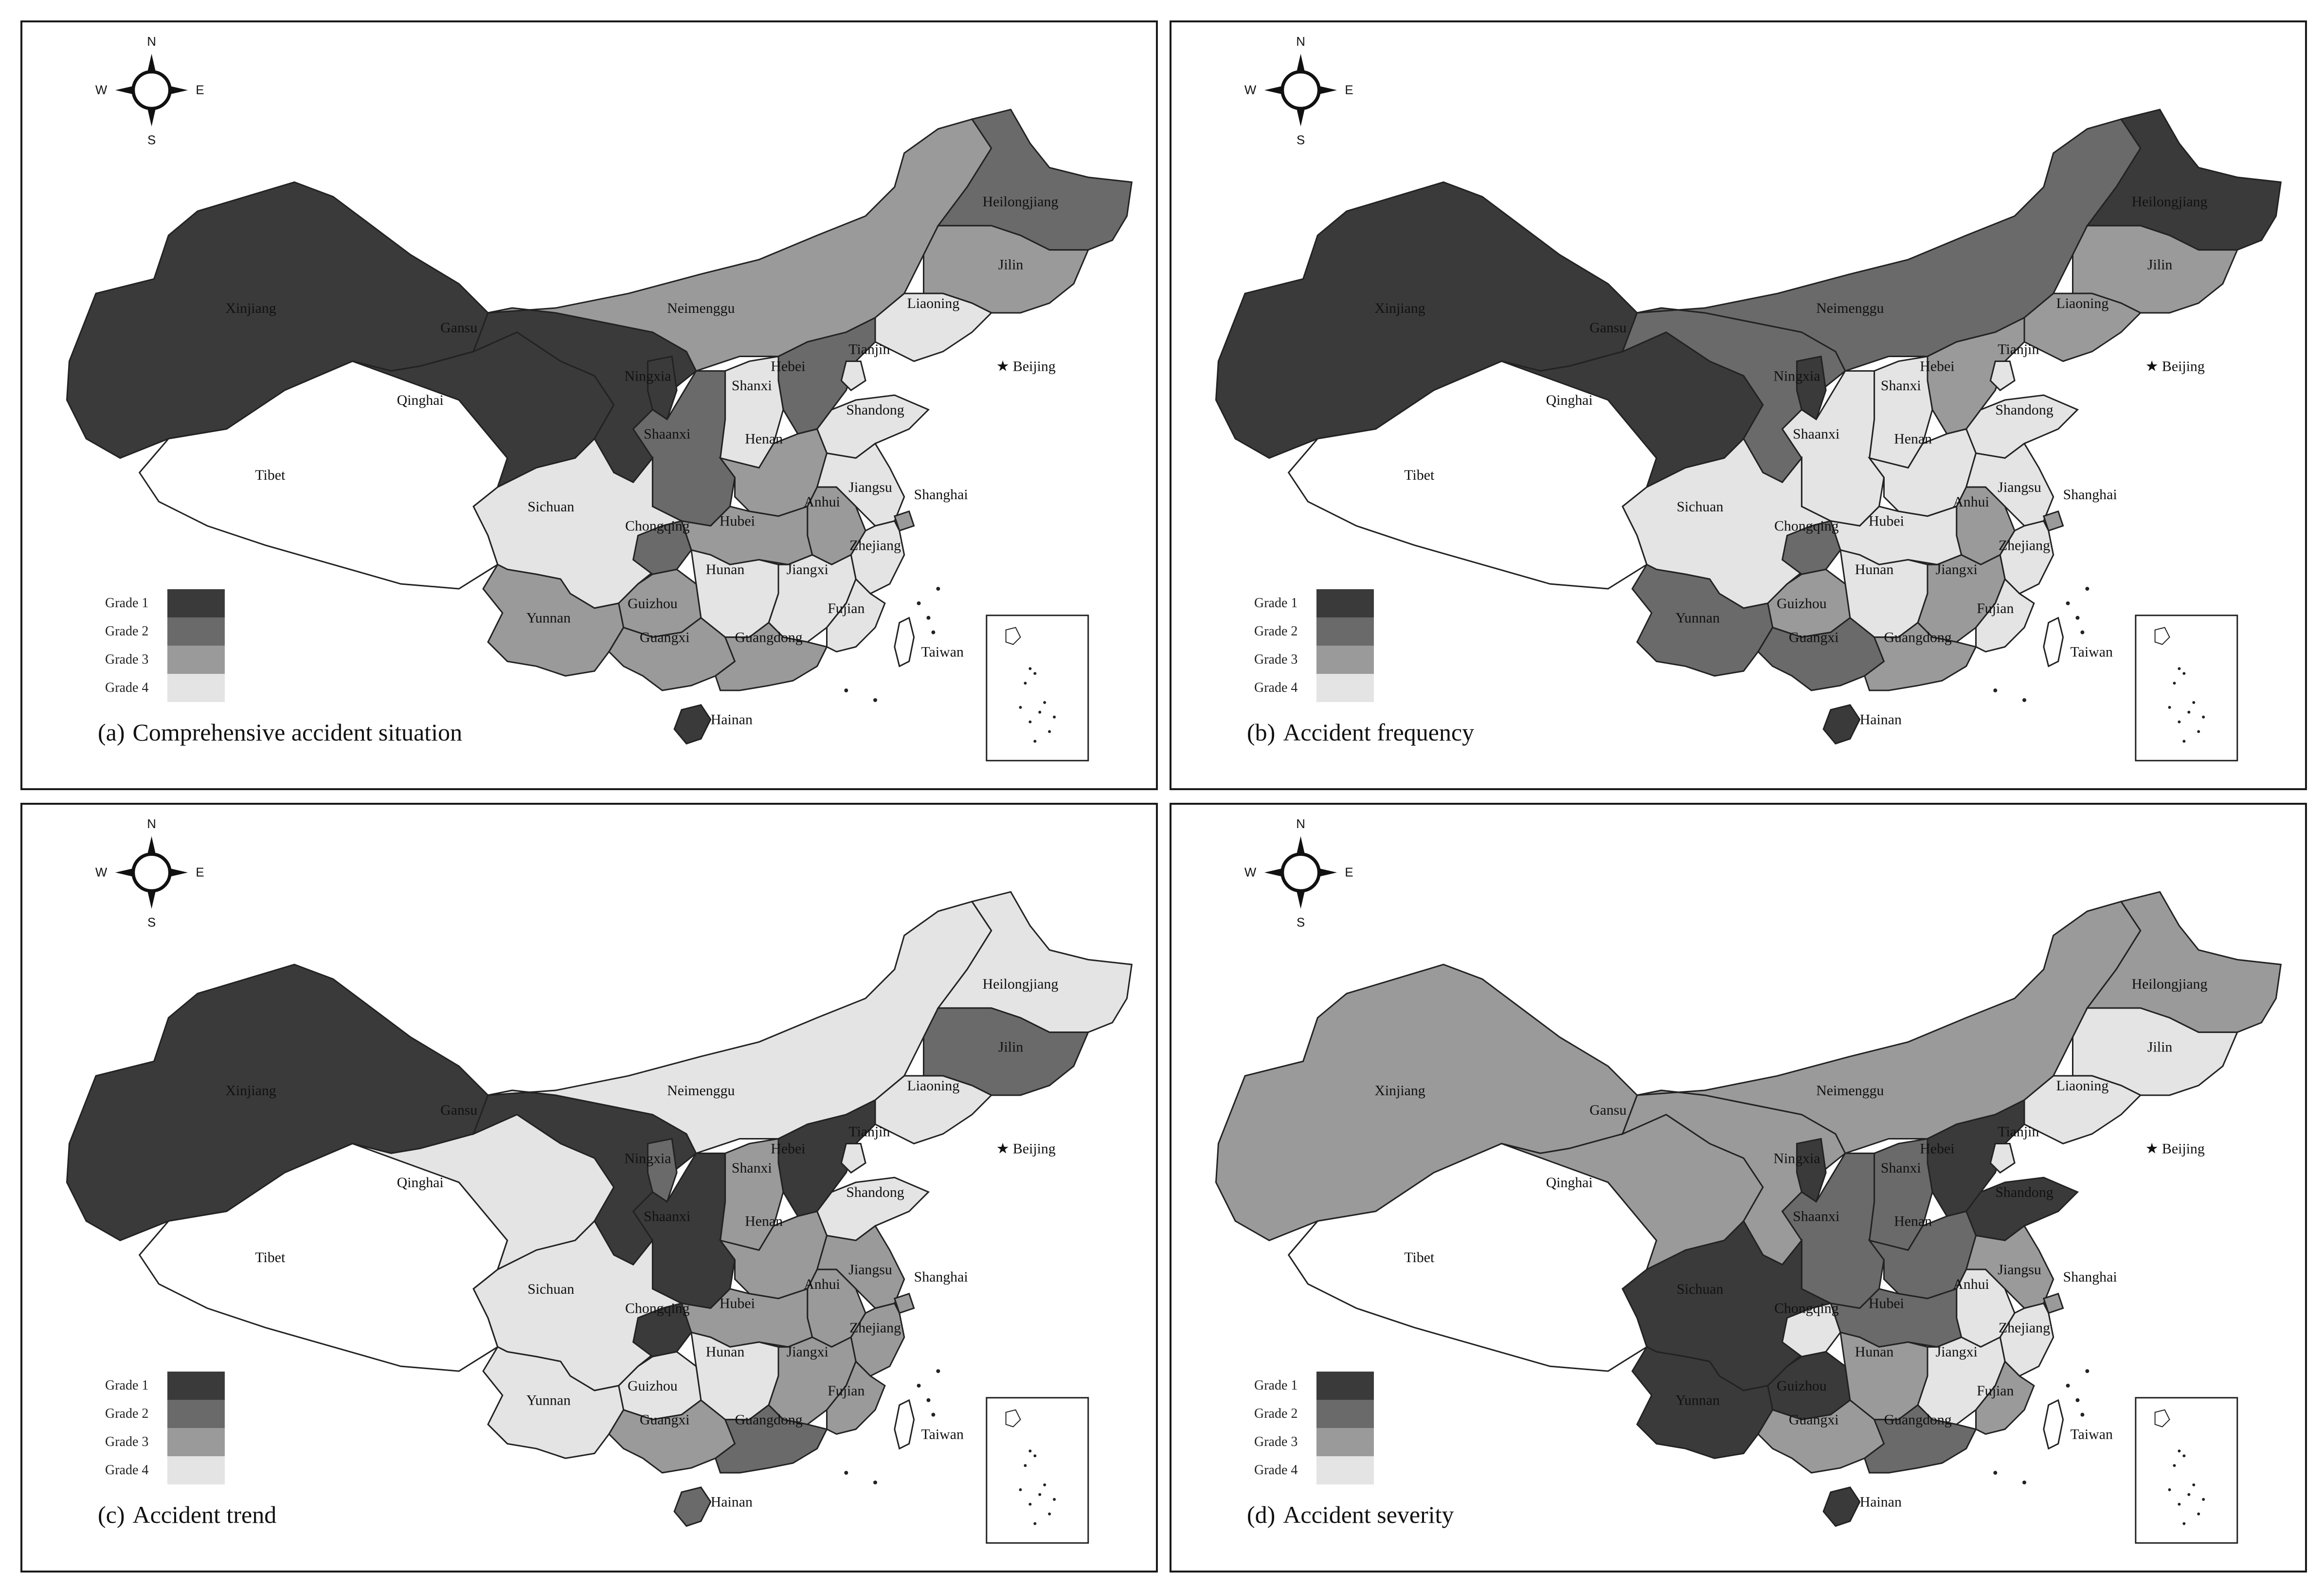 Image resolution: width=2324 pixels, height=1591 pixels. What do you see at coordinates (1026, 366) in the screenshot?
I see `map-label-beijing: ★ Beijing` at bounding box center [1026, 366].